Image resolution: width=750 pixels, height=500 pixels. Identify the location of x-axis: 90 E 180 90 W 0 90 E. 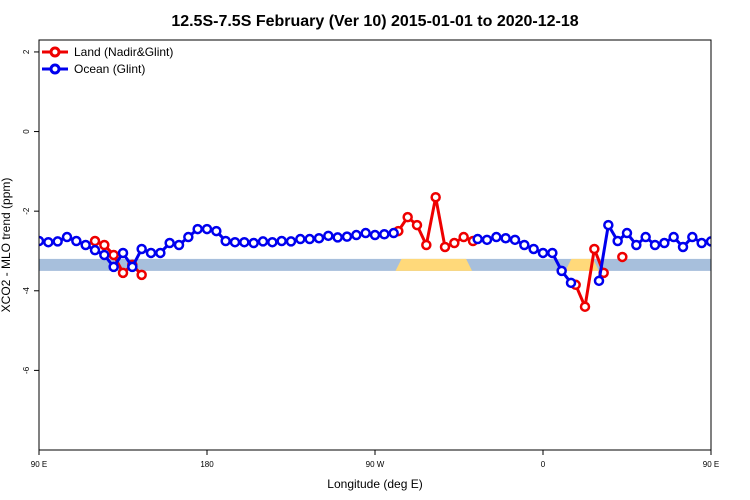
(375, 459).